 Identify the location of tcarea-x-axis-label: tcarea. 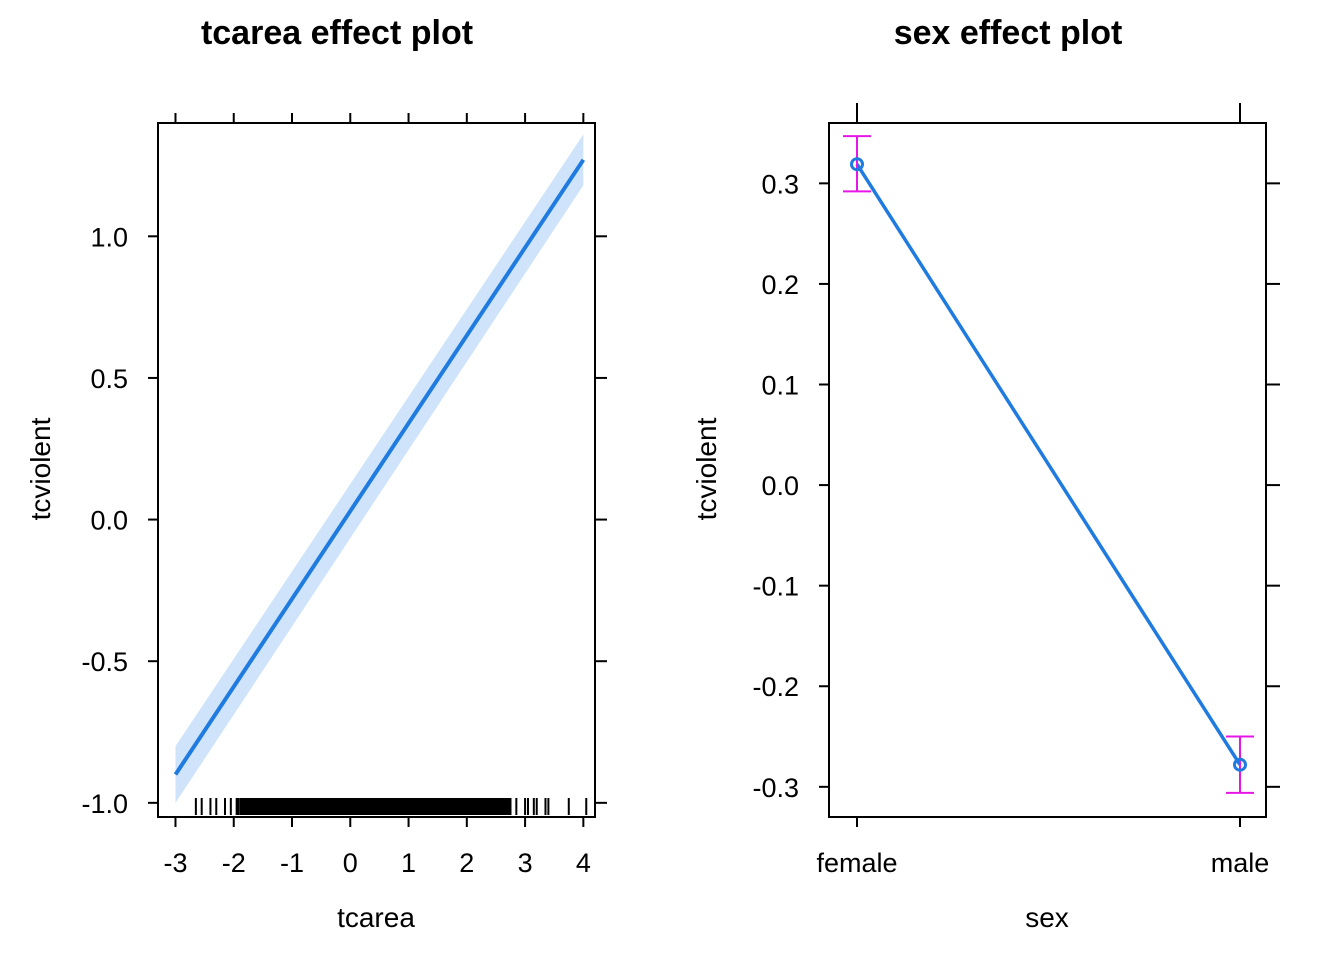
(376, 917).